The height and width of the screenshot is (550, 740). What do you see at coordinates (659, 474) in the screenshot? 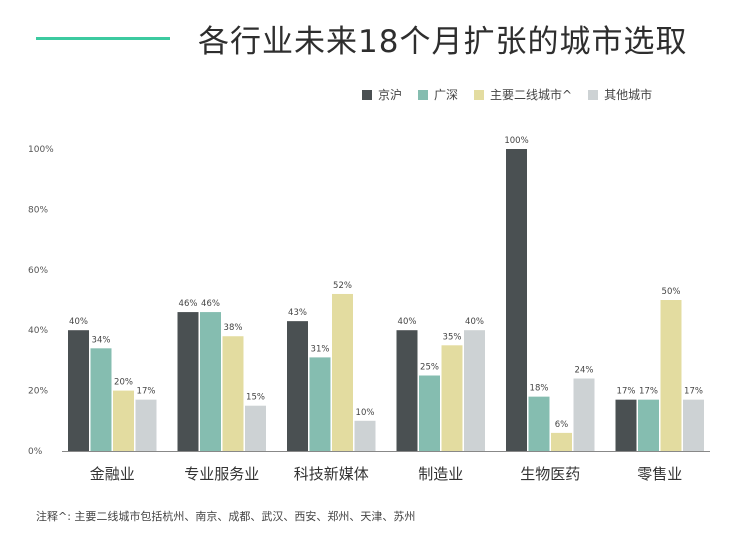
I see `x-category-label: 零售业` at bounding box center [659, 474].